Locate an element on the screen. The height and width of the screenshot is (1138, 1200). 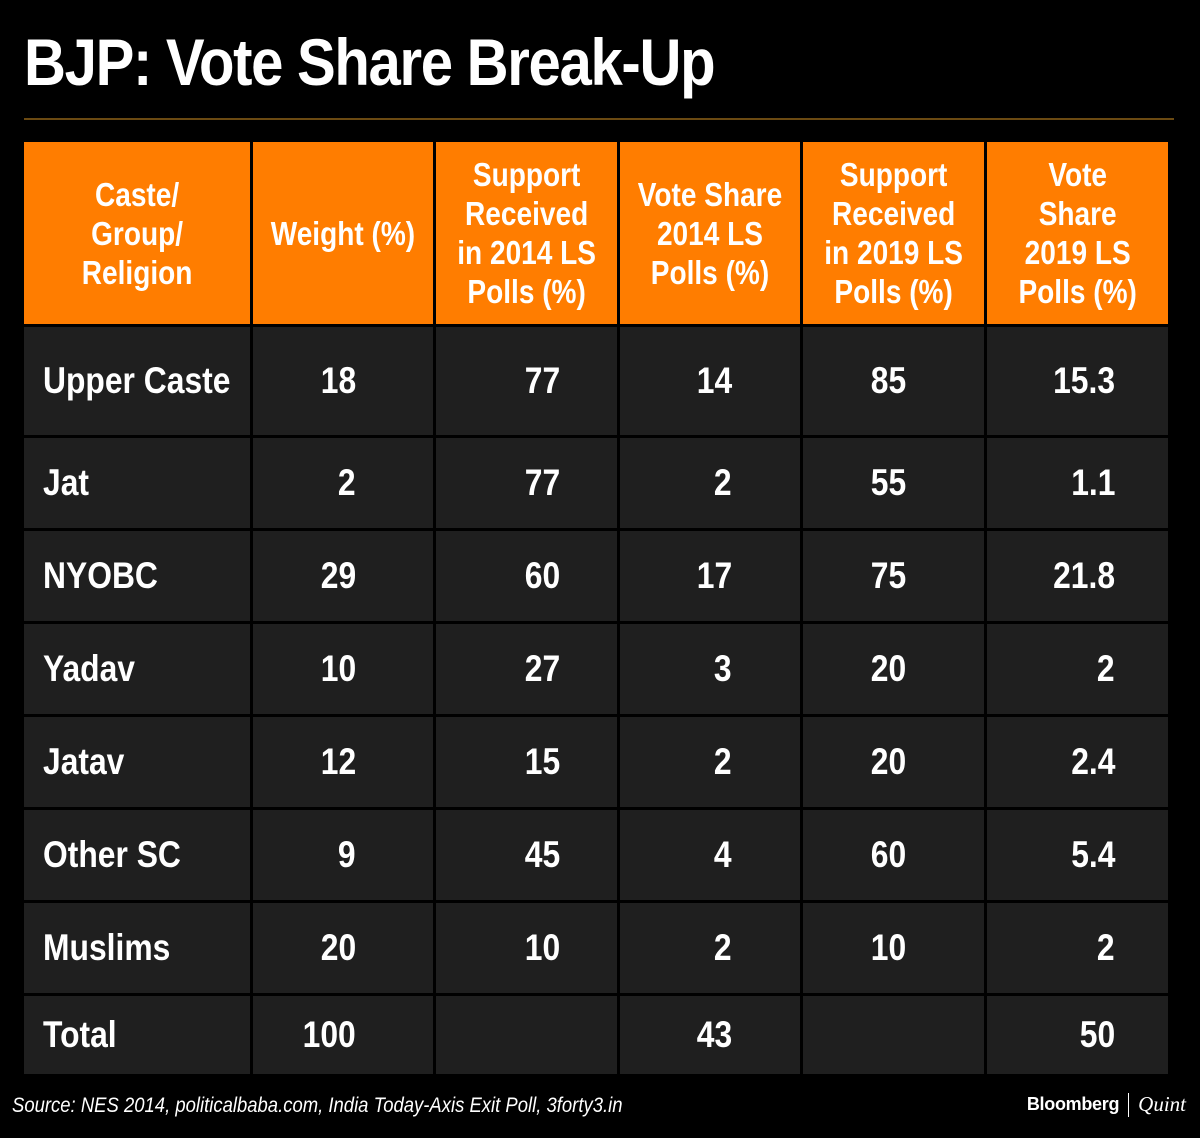
cell-value: 5.4 is located at coordinates (1092, 854).